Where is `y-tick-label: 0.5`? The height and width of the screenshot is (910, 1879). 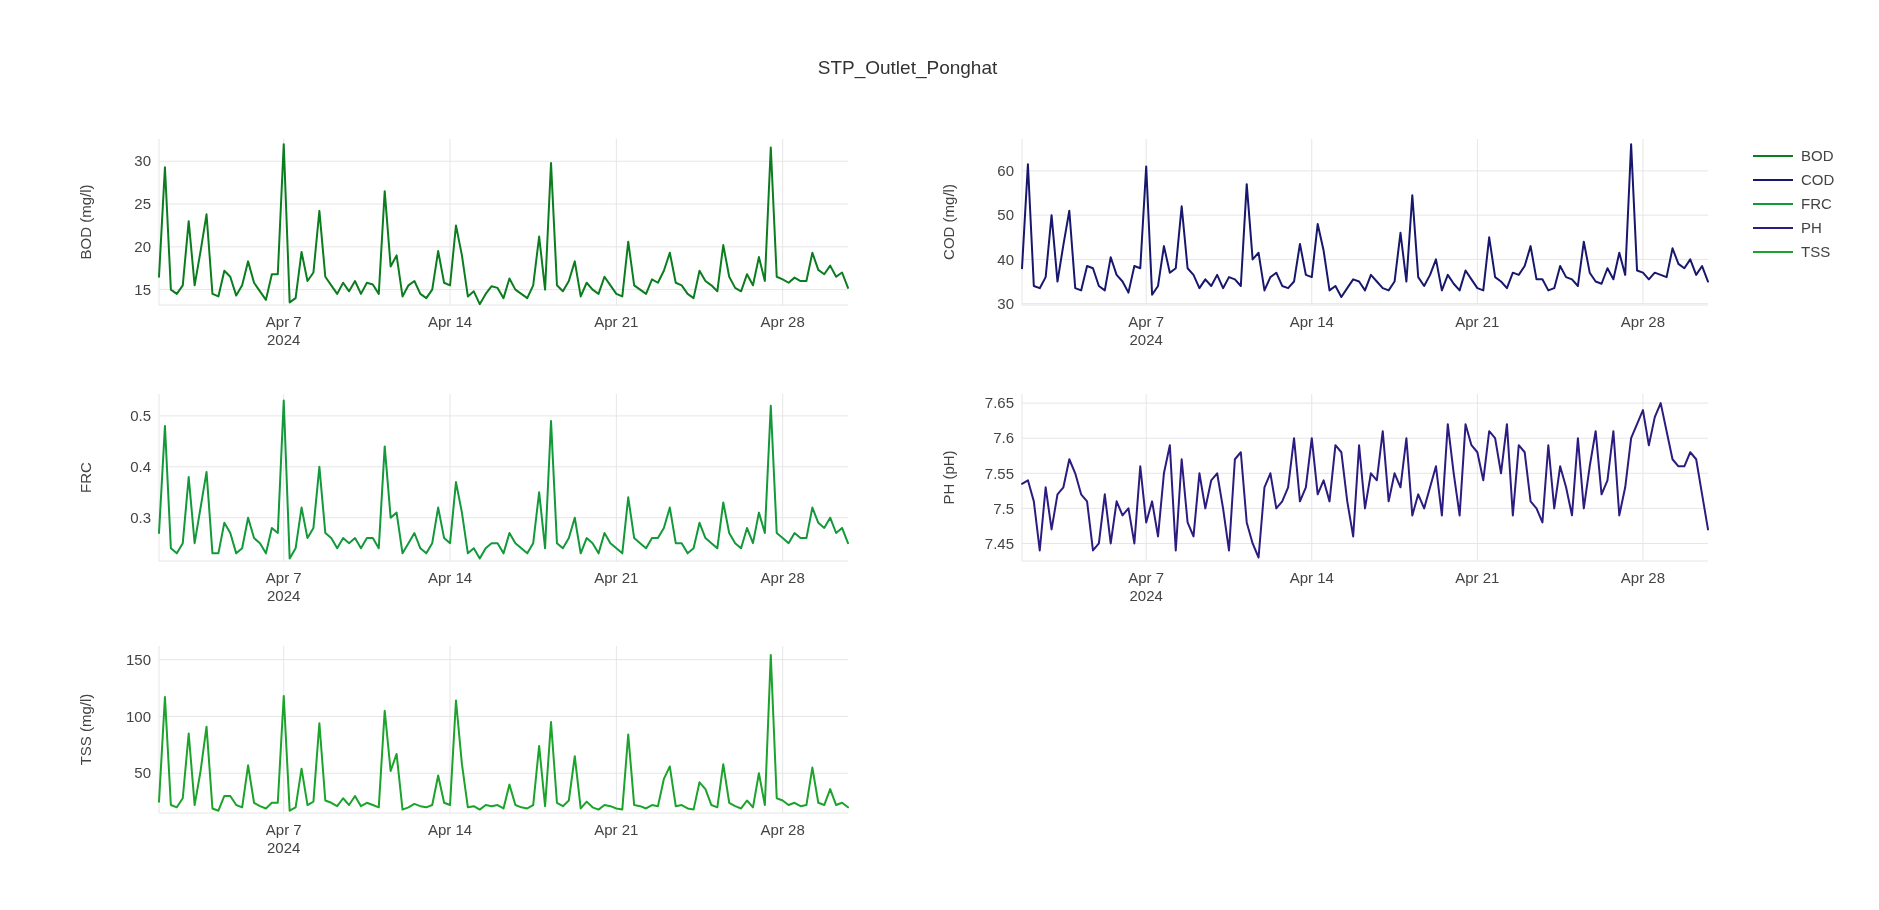
y-tick-label: 0.5 is located at coordinates (140, 416).